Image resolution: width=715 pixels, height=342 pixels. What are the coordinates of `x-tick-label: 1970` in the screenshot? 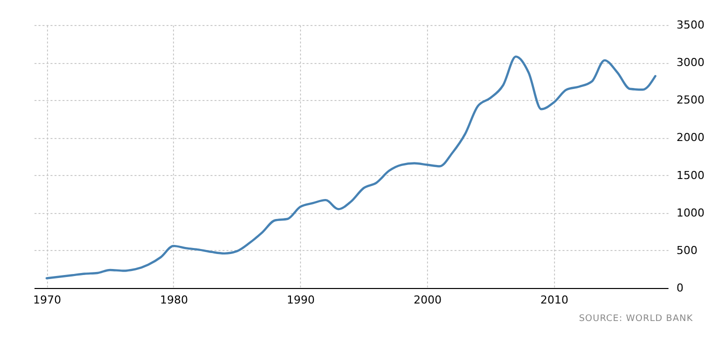 It's located at (47, 300).